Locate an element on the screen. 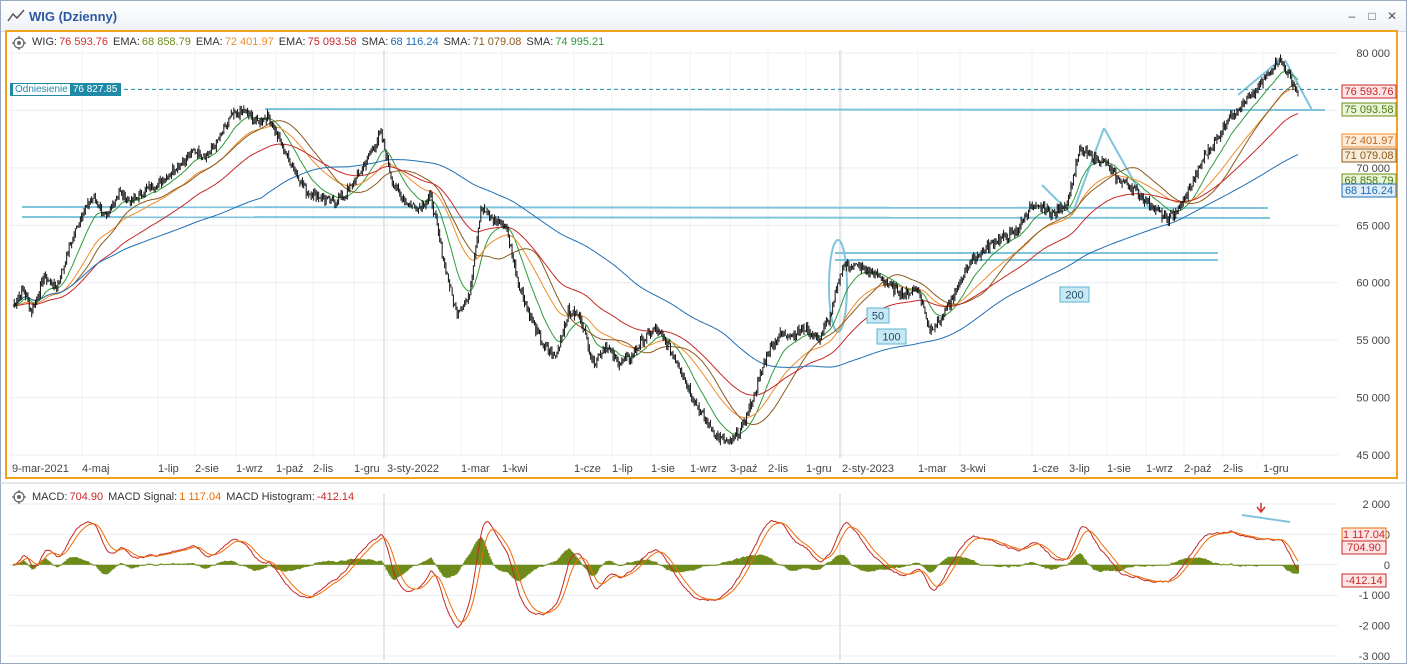 The width and height of the screenshot is (1407, 664). close-button: ✕ is located at coordinates (1392, 16).